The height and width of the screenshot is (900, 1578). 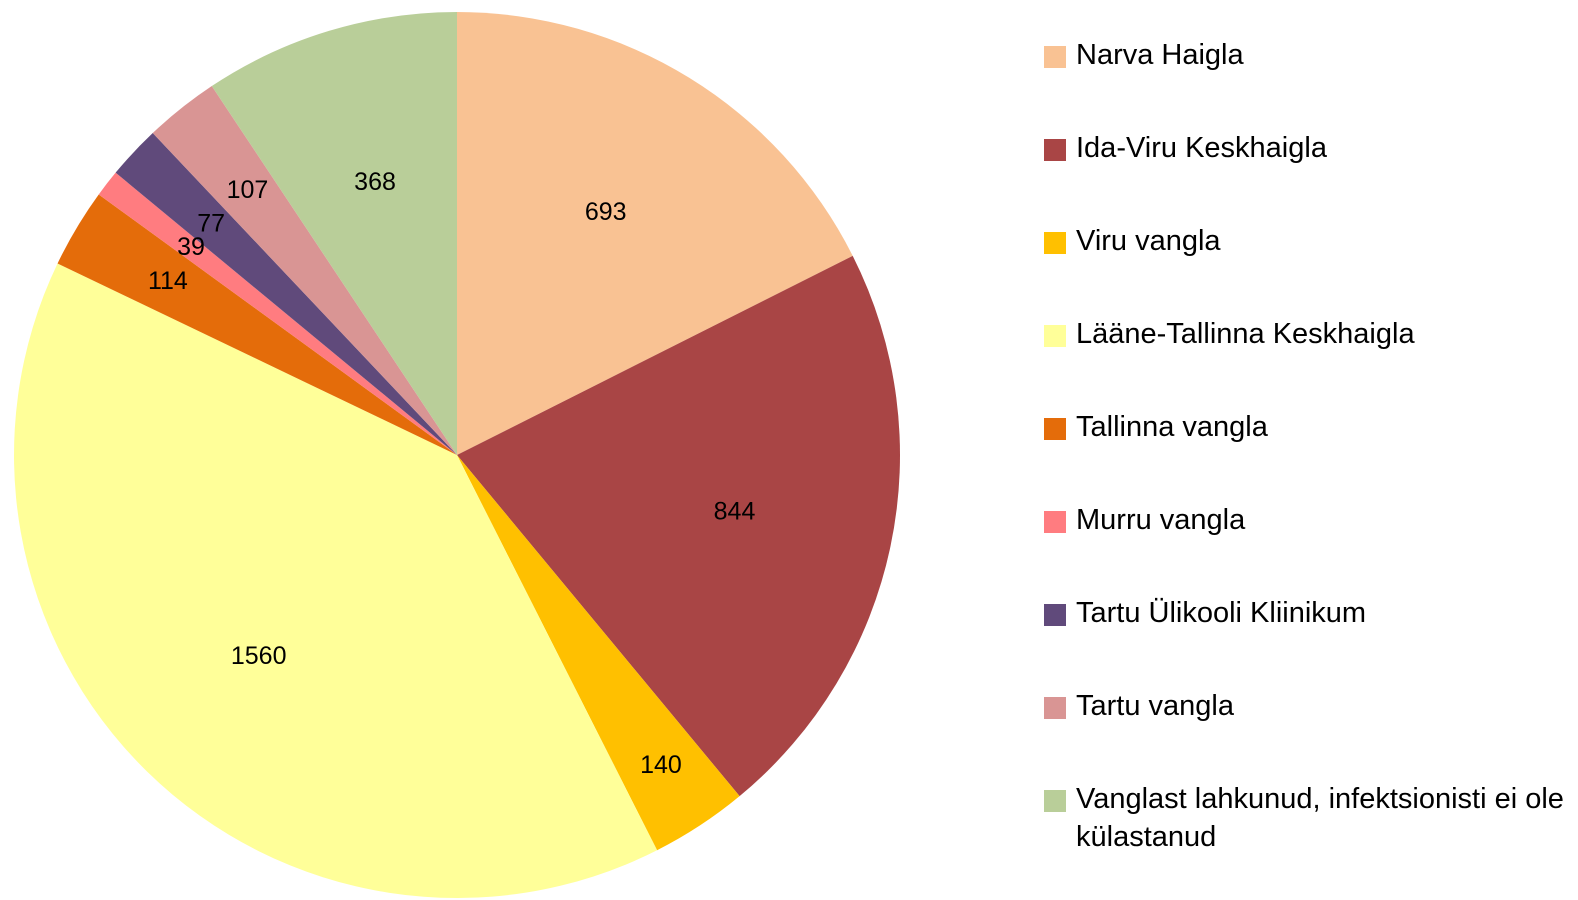 What do you see at coordinates (1172, 427) in the screenshot?
I see `legend-label: Tallinna vangla` at bounding box center [1172, 427].